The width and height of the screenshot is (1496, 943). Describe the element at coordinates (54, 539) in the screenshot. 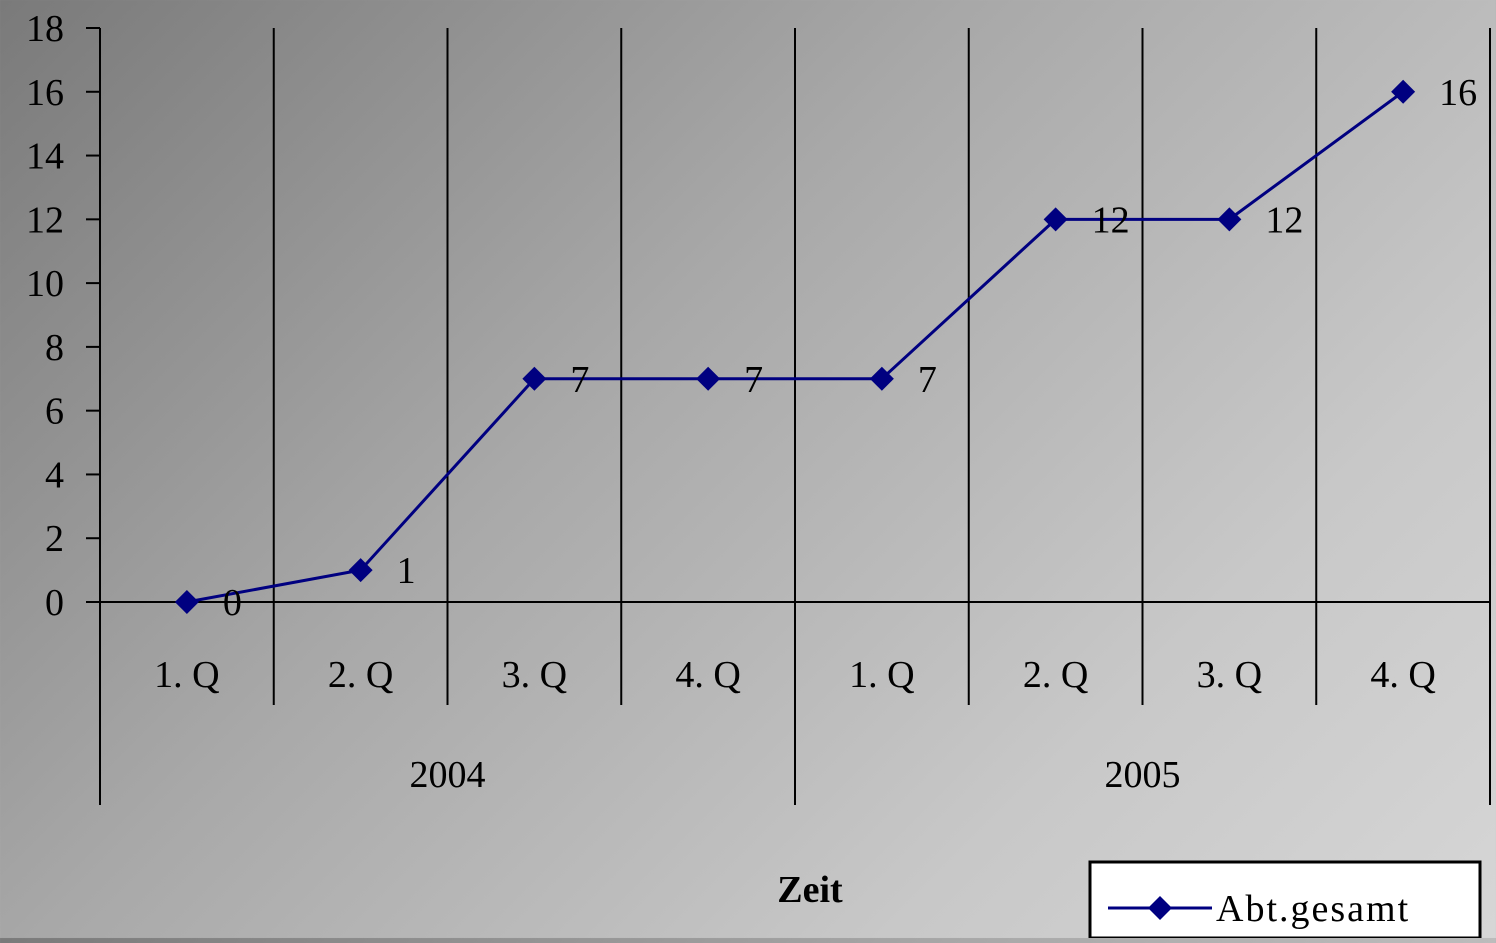

I see `y-tick-label: 2` at that location.